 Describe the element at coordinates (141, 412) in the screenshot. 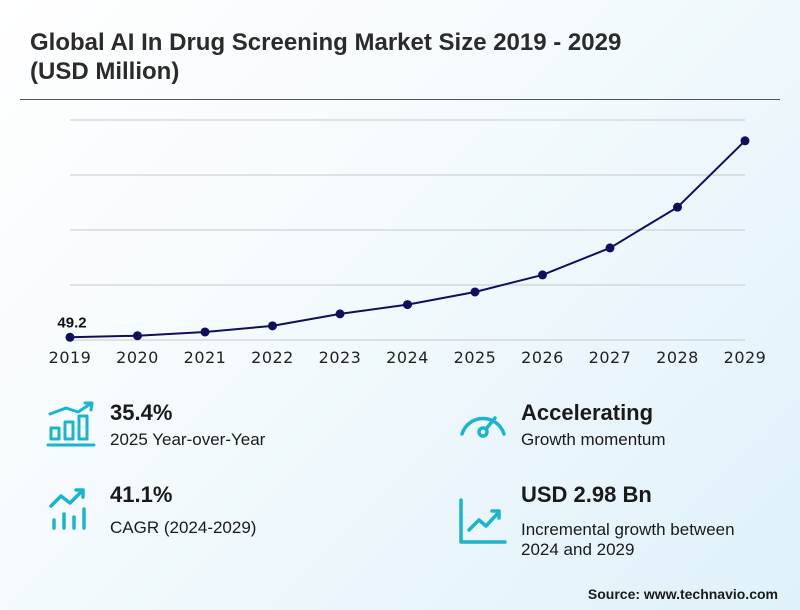

I see `kpi-value: 35.4%` at that location.